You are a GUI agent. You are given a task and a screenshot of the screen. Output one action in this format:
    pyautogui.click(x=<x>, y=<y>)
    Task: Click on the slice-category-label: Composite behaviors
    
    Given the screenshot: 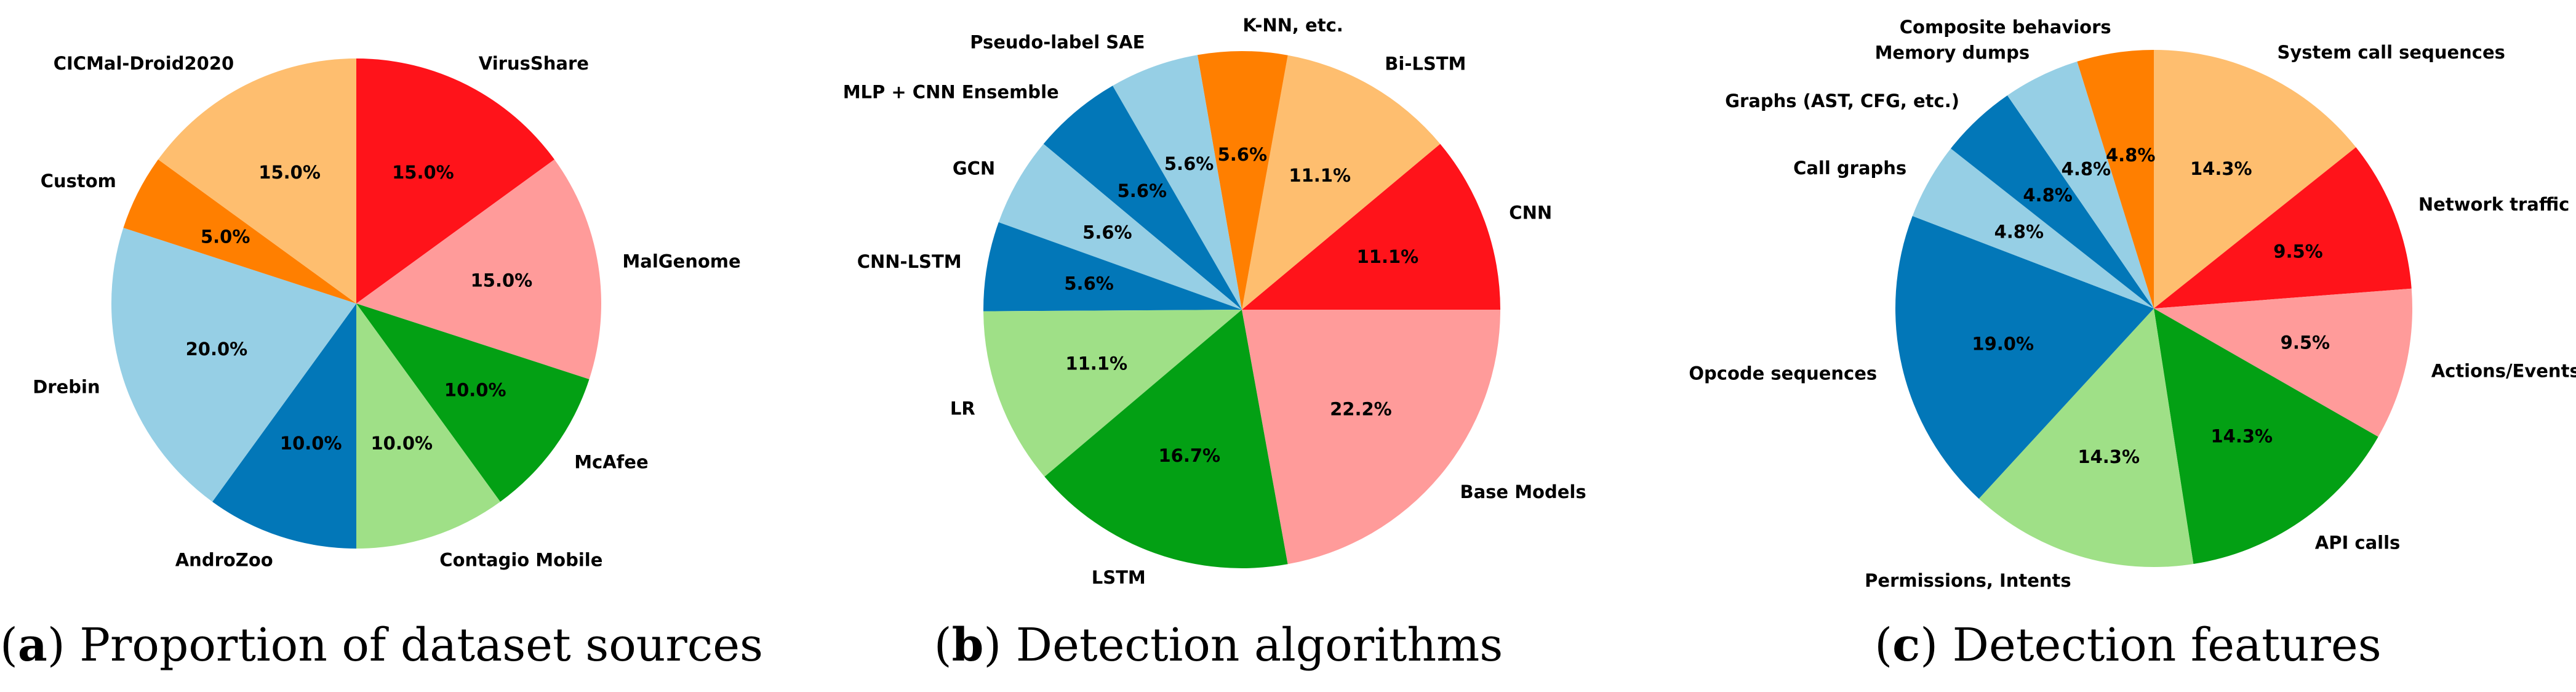 What is the action you would take?
    pyautogui.click(x=2005, y=27)
    